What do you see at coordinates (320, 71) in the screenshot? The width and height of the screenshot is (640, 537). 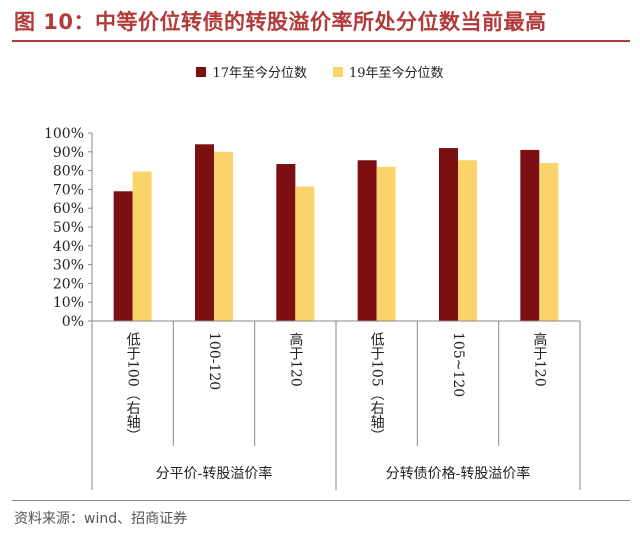 I see `chart-legend: 17年至今分位数 19年至今分位数` at bounding box center [320, 71].